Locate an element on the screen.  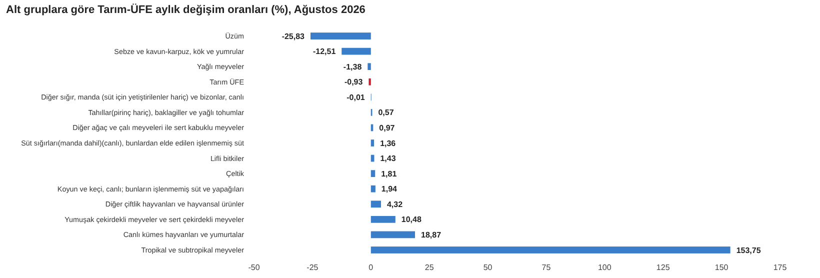
x-tick-label: 125 is located at coordinates (663, 267).